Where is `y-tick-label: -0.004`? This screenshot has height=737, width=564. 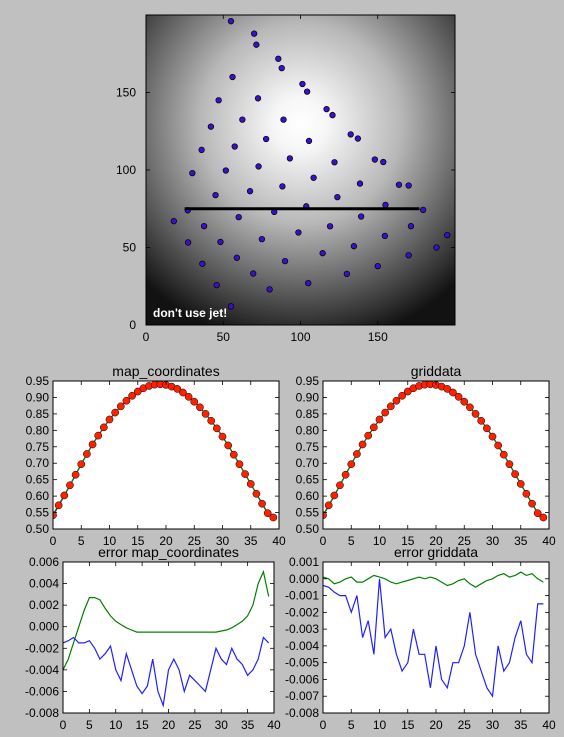 y-tick-label: -0.004 is located at coordinates (42, 670).